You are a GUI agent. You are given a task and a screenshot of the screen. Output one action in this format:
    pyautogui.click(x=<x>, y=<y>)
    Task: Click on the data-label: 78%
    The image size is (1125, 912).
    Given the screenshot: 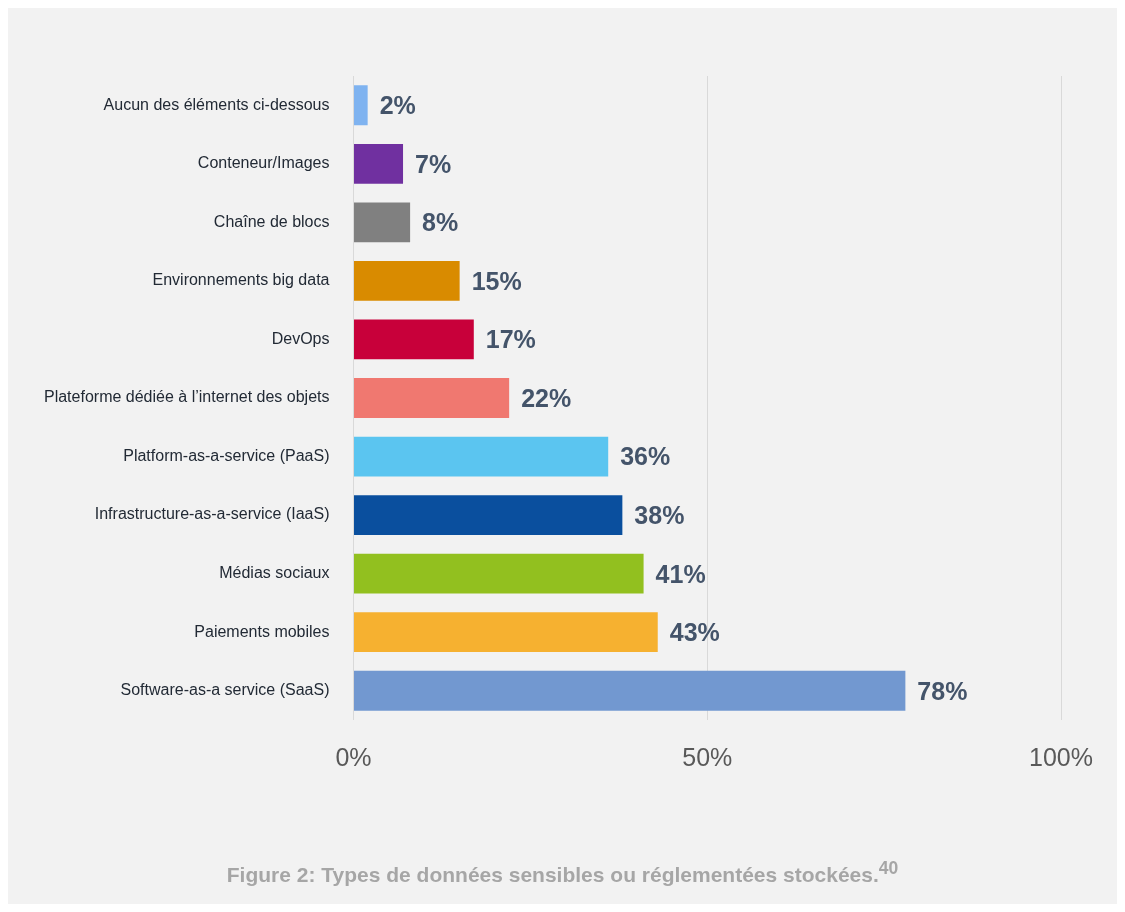 What is the action you would take?
    pyautogui.click(x=942, y=690)
    